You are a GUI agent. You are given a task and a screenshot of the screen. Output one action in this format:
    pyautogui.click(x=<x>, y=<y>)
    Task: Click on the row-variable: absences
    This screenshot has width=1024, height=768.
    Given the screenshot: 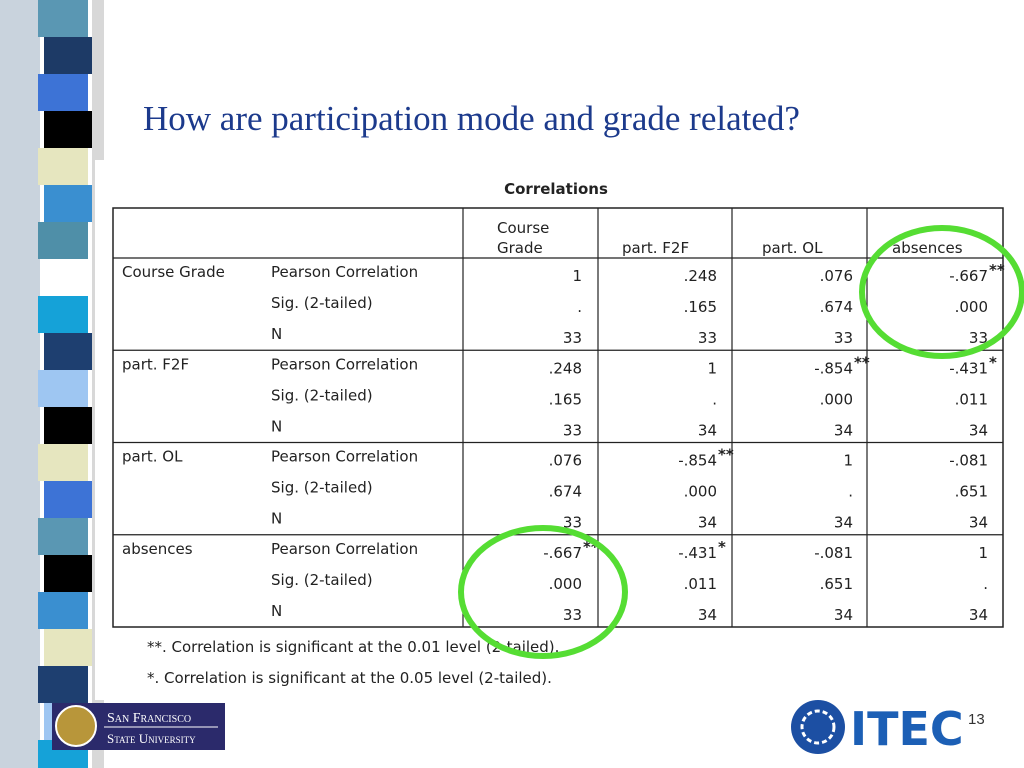 What is the action you would take?
    pyautogui.click(x=157, y=549)
    